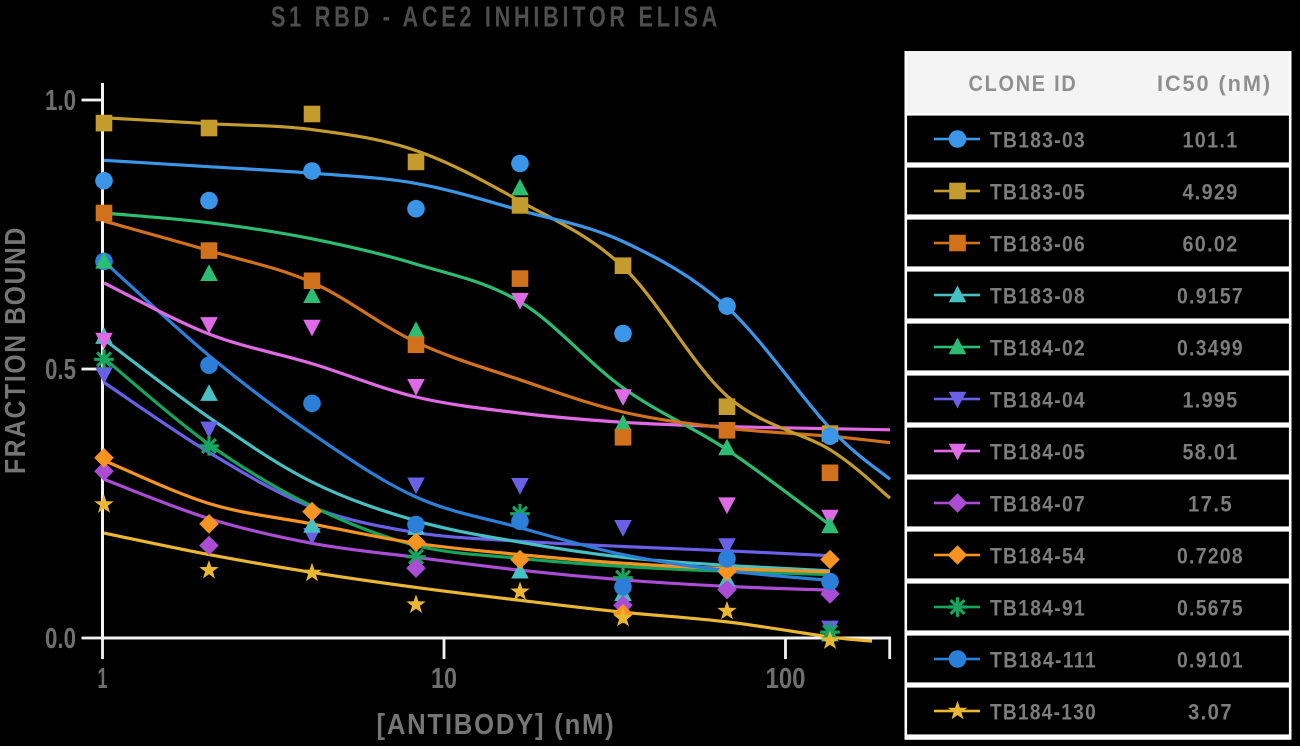  What do you see at coordinates (60, 639) in the screenshot?
I see `svg-text: 0.0` at bounding box center [60, 639].